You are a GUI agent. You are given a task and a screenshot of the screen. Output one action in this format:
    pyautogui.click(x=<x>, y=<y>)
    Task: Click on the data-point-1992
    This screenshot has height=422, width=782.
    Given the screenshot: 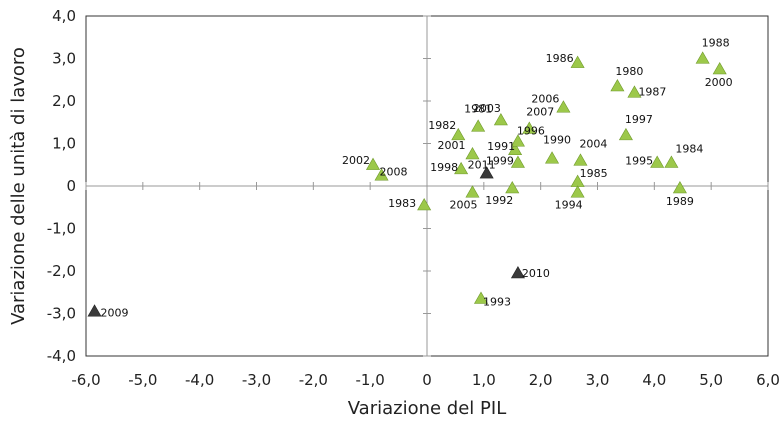 What is the action you would take?
    pyautogui.click(x=512, y=187)
    